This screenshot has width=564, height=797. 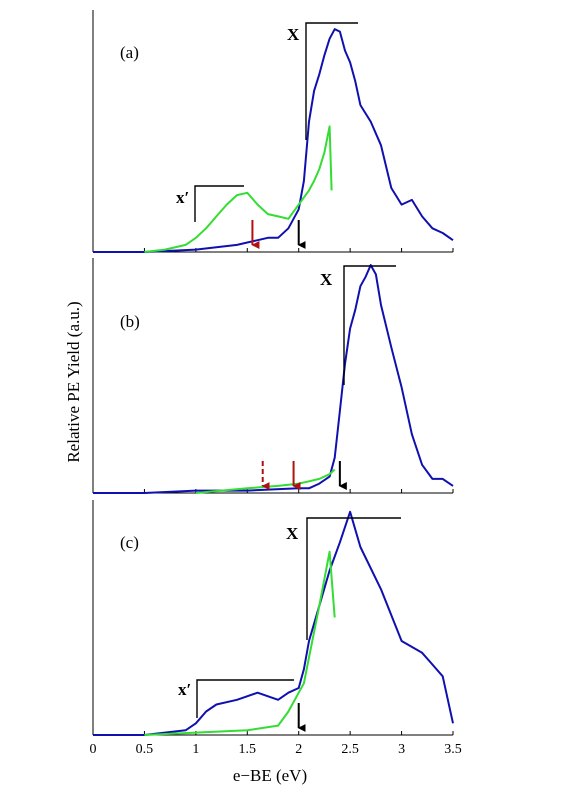 What do you see at coordinates (129, 52) in the screenshot?
I see `panel-label: (a)` at bounding box center [129, 52].